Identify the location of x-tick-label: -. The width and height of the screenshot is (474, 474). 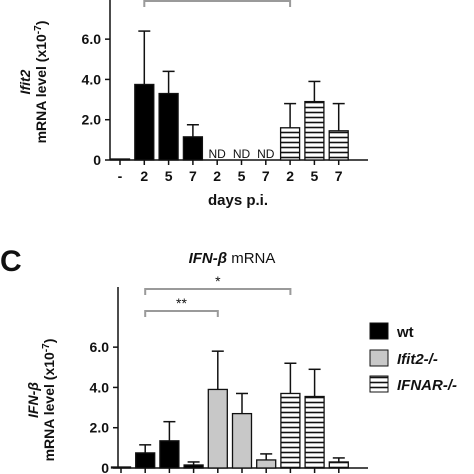
(120, 176).